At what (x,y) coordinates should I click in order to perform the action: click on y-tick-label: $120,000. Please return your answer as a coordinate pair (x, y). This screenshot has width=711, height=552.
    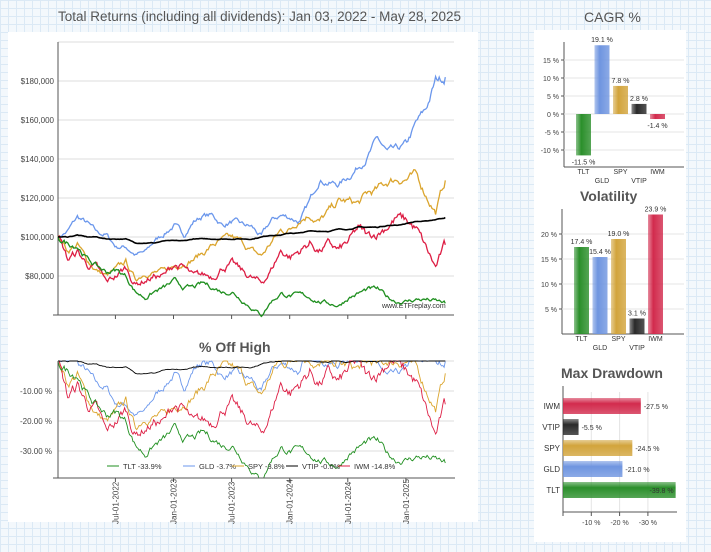
    Looking at the image, I should click on (38, 198).